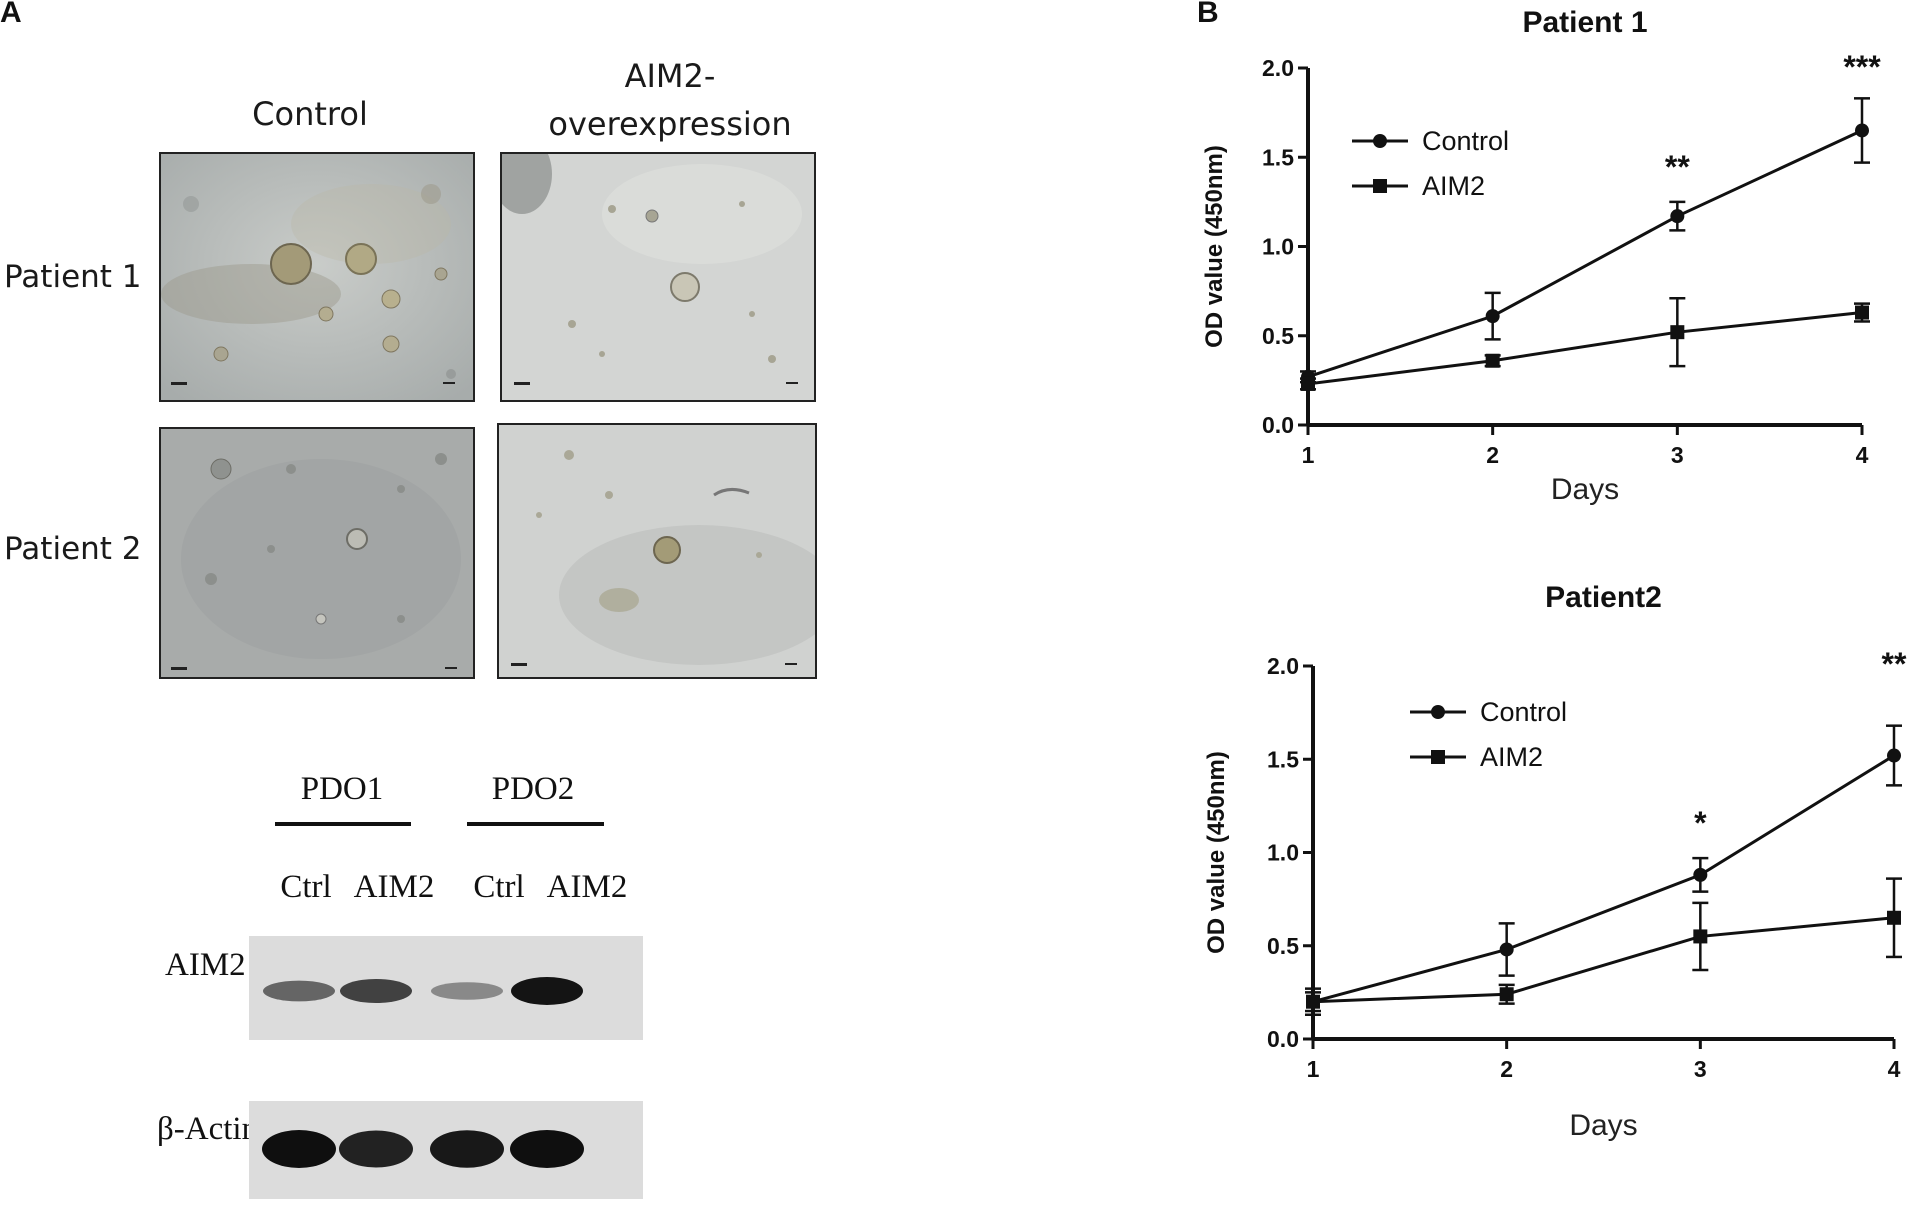  Describe the element at coordinates (1862, 67) in the screenshot. I see `significance-annotation: ***` at that location.